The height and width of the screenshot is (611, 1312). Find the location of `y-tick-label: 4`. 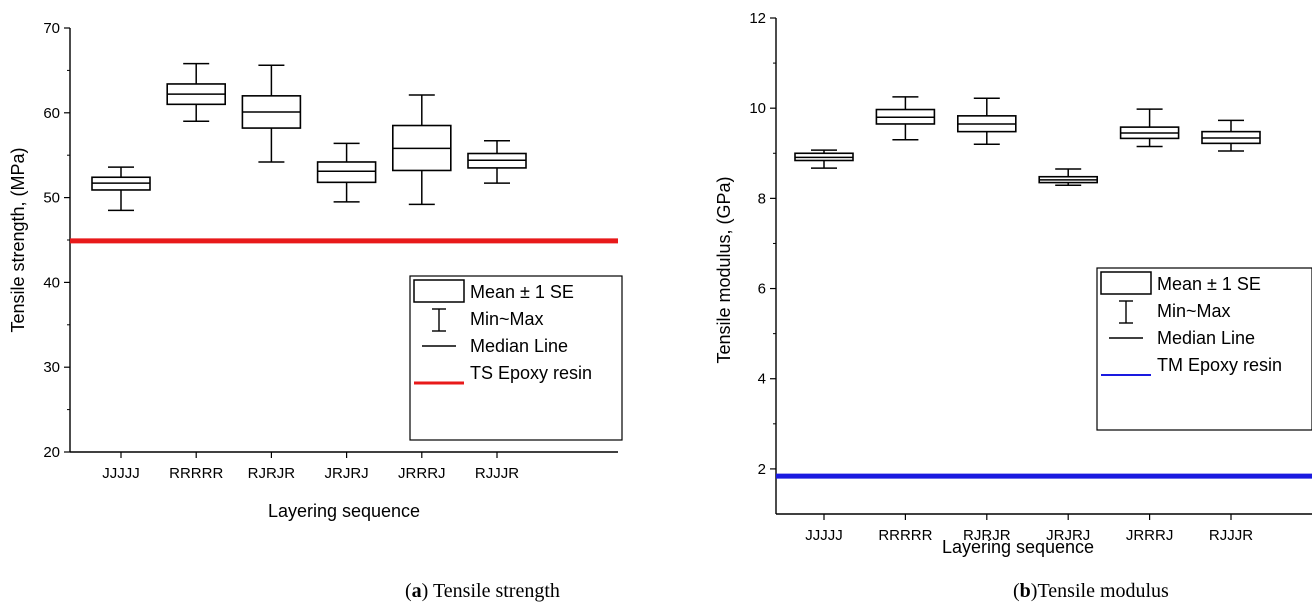

y-tick-label: 4 is located at coordinates (762, 379).